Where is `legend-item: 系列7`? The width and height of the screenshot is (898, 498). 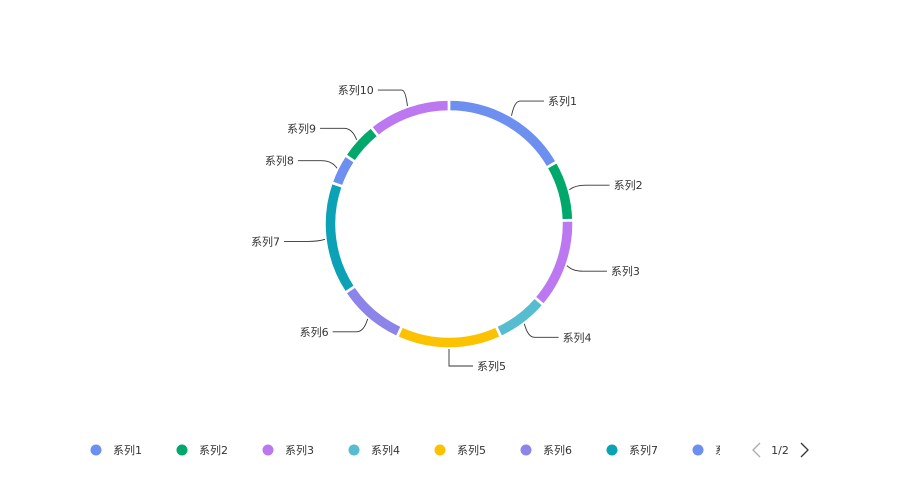
legend-item: 系列7 is located at coordinates (632, 450).